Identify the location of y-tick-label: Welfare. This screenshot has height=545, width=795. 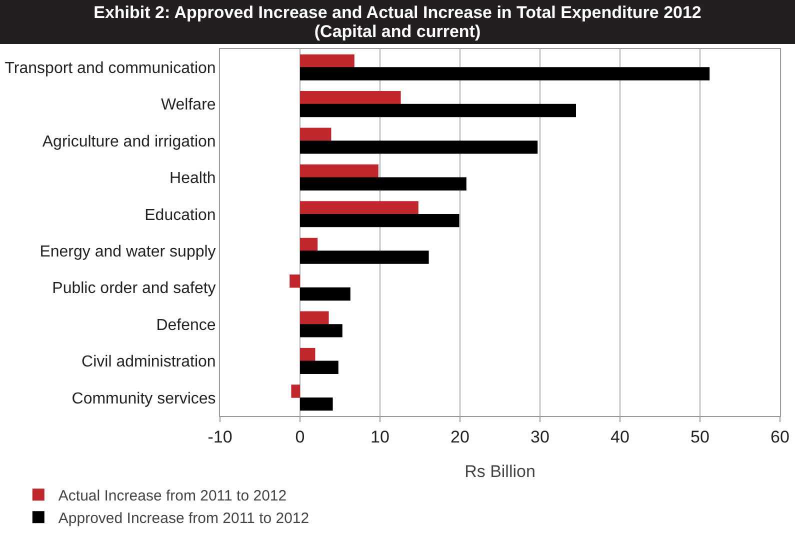
(188, 105).